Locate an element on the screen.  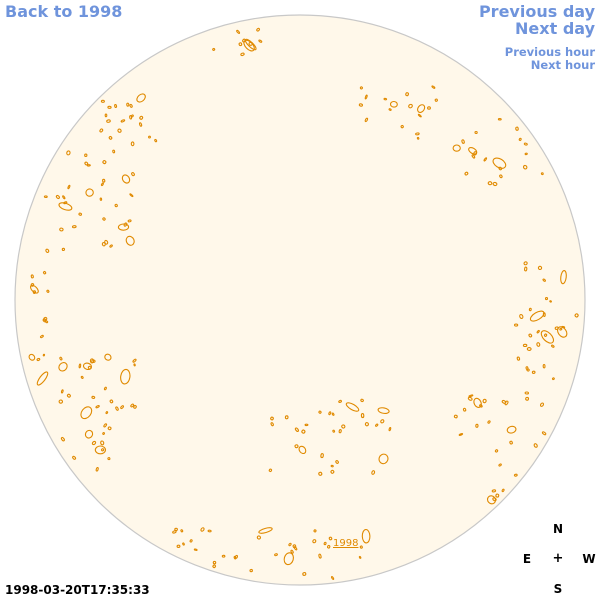
back-to-year-link: Back to 1998 is located at coordinates (64, 11).